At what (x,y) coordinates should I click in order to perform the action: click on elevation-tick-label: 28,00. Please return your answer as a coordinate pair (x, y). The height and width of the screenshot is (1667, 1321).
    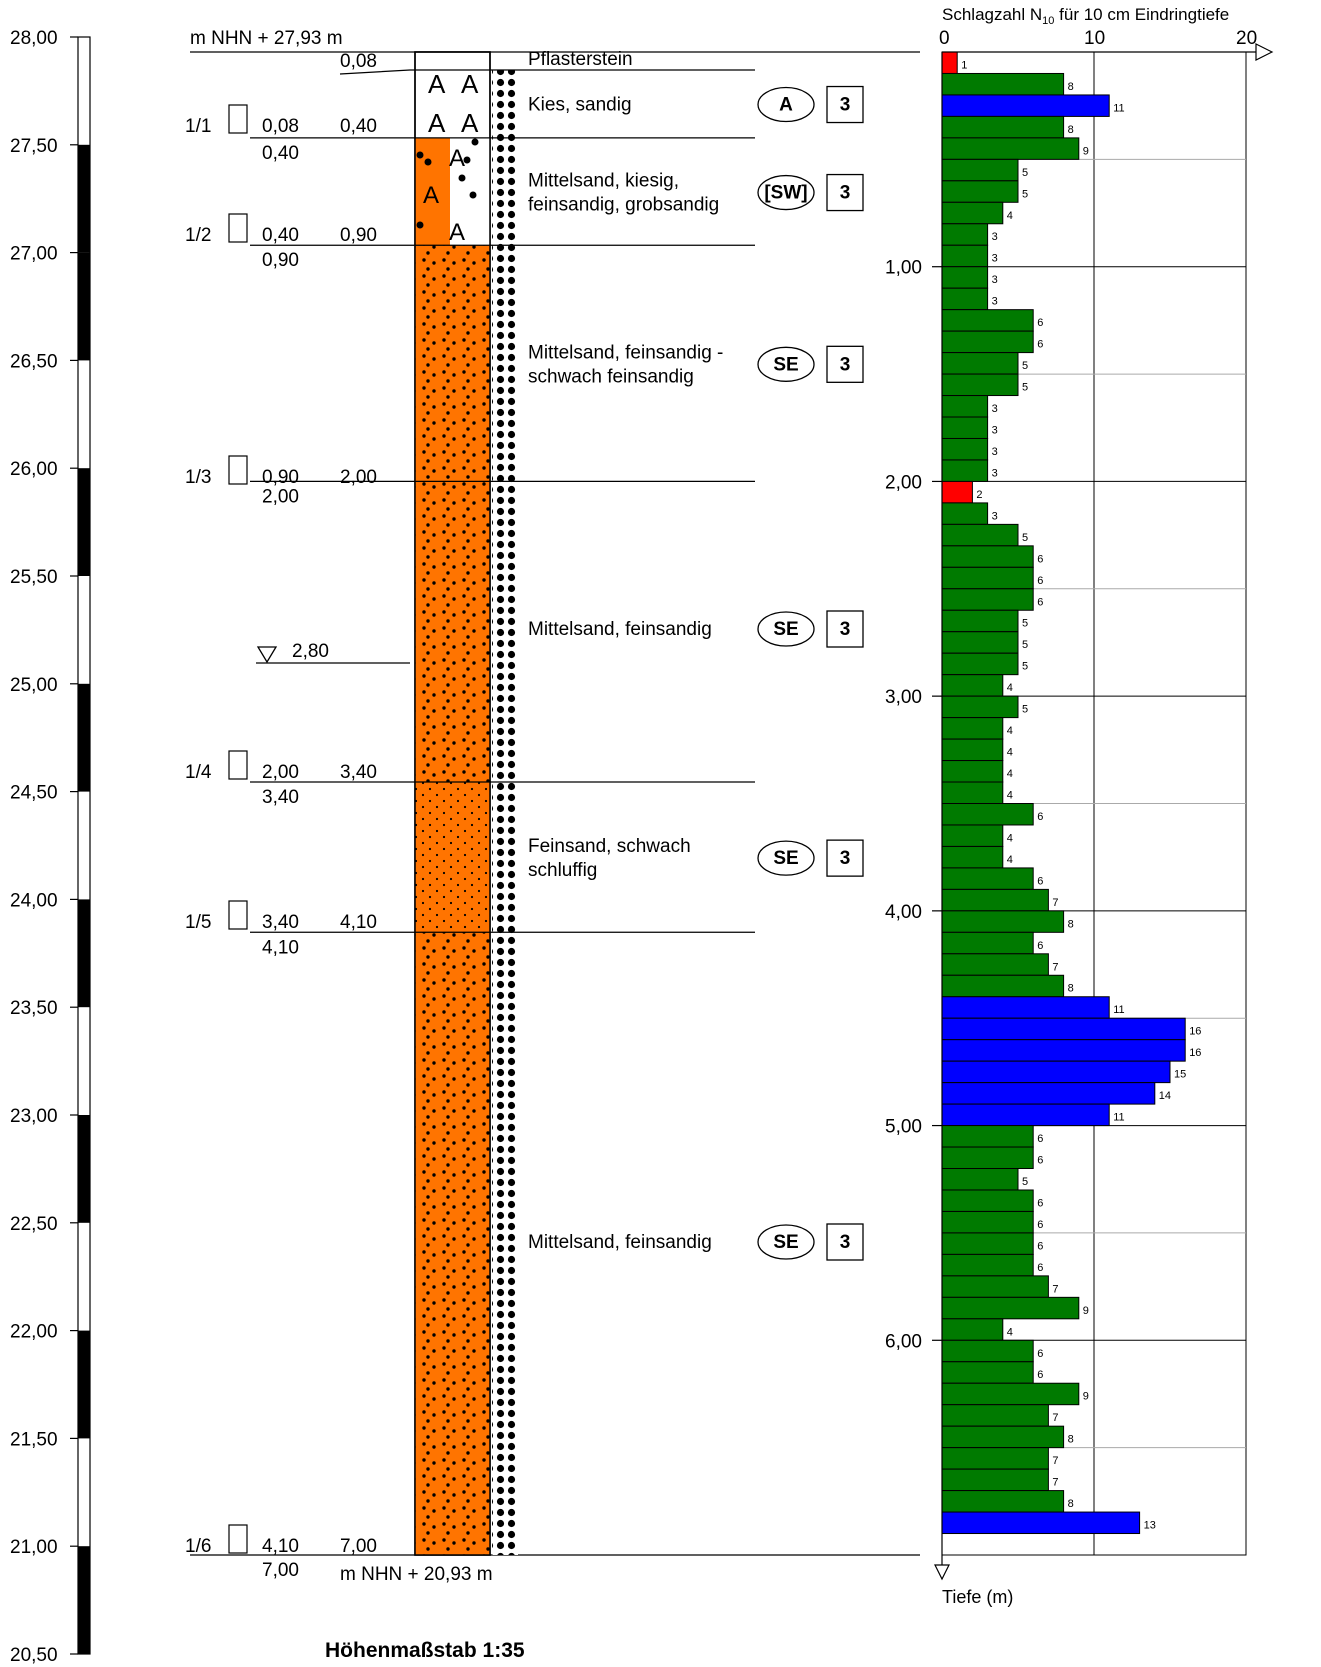
    Looking at the image, I should click on (34, 38).